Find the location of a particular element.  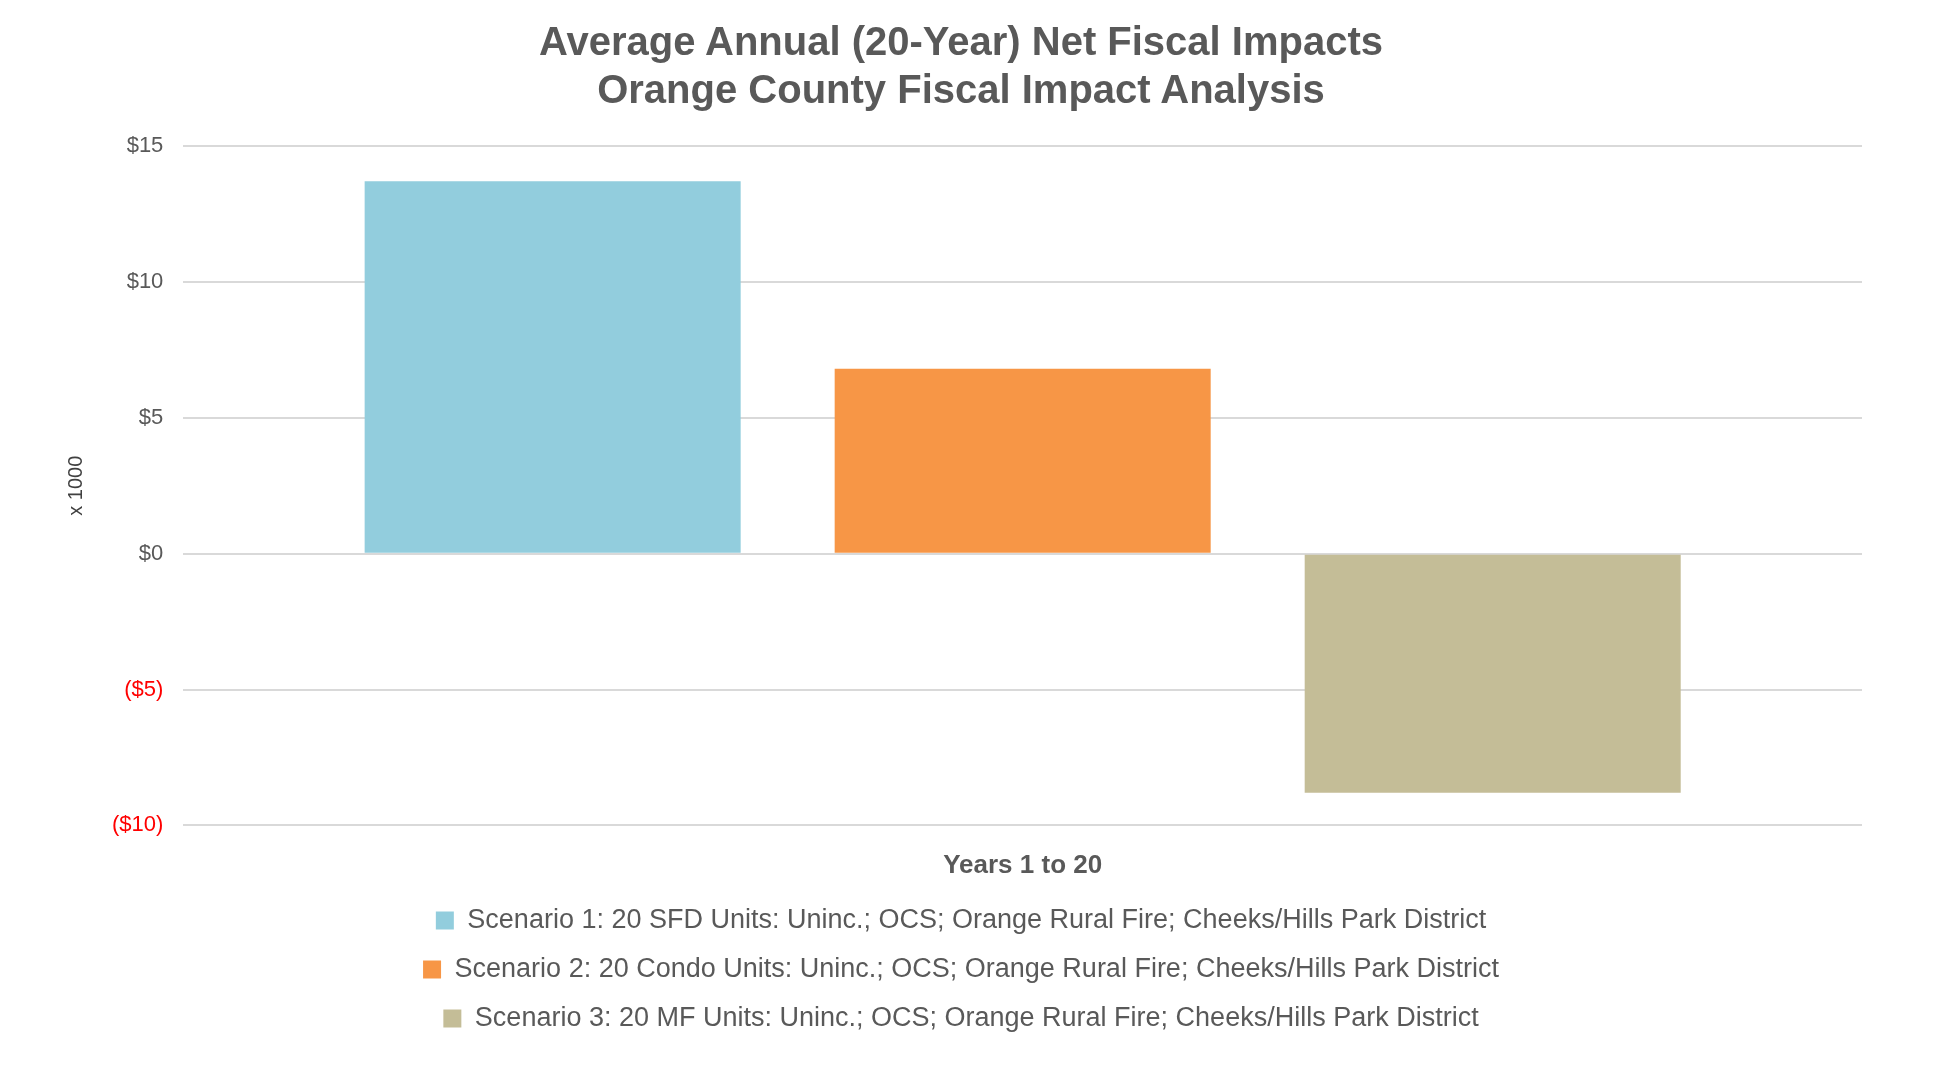

legend-label: Scenario 1: 20 SFD Units: Uninc.; OCS; Orange Rural Fire; Cheeks/Hills Park District is located at coordinates (977, 918).